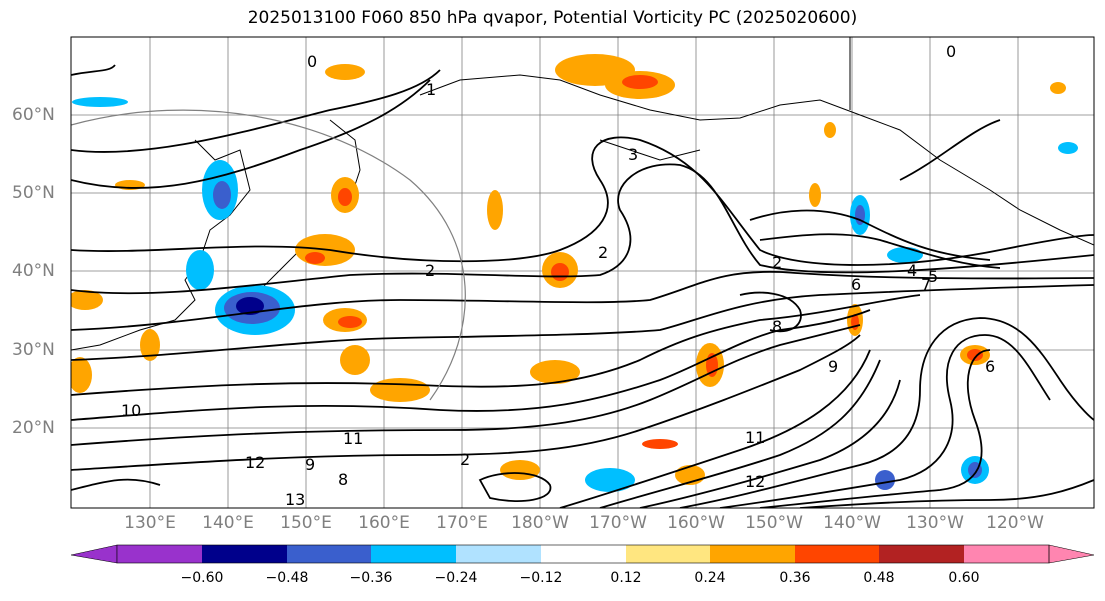 Image resolution: width=1105 pixels, height=601 pixels. I want to click on colorbar-tick-label: −0.48, so click(287, 578).